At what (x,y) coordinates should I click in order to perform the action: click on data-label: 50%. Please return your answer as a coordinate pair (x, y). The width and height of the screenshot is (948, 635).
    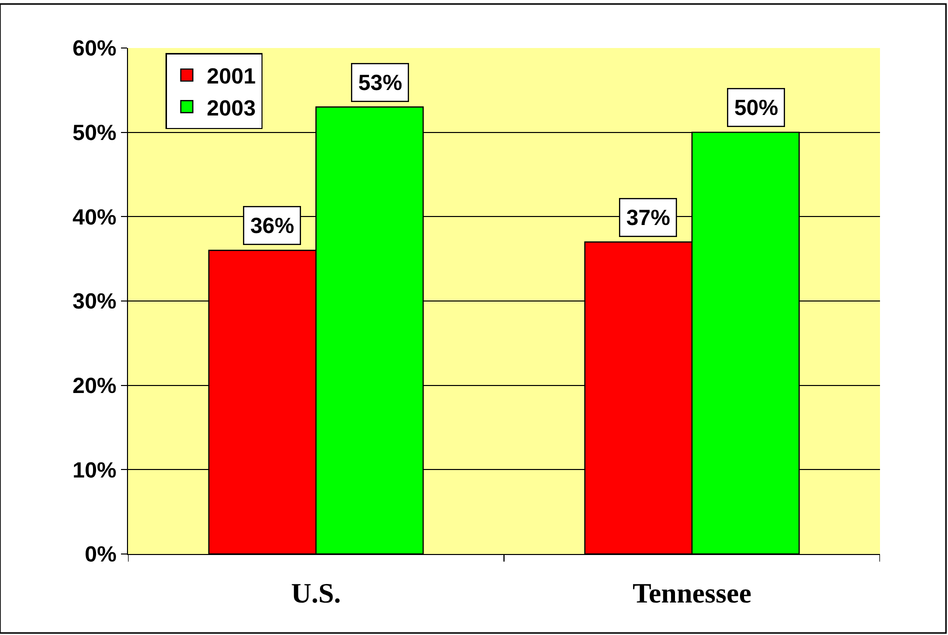
    Looking at the image, I should click on (756, 107).